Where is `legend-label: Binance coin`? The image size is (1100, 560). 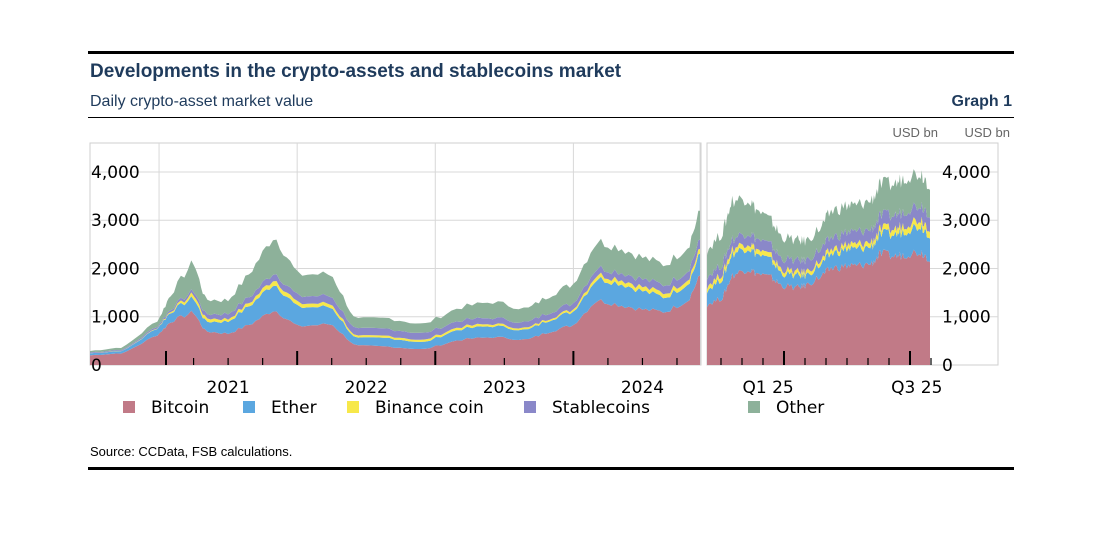 legend-label: Binance coin is located at coordinates (429, 408).